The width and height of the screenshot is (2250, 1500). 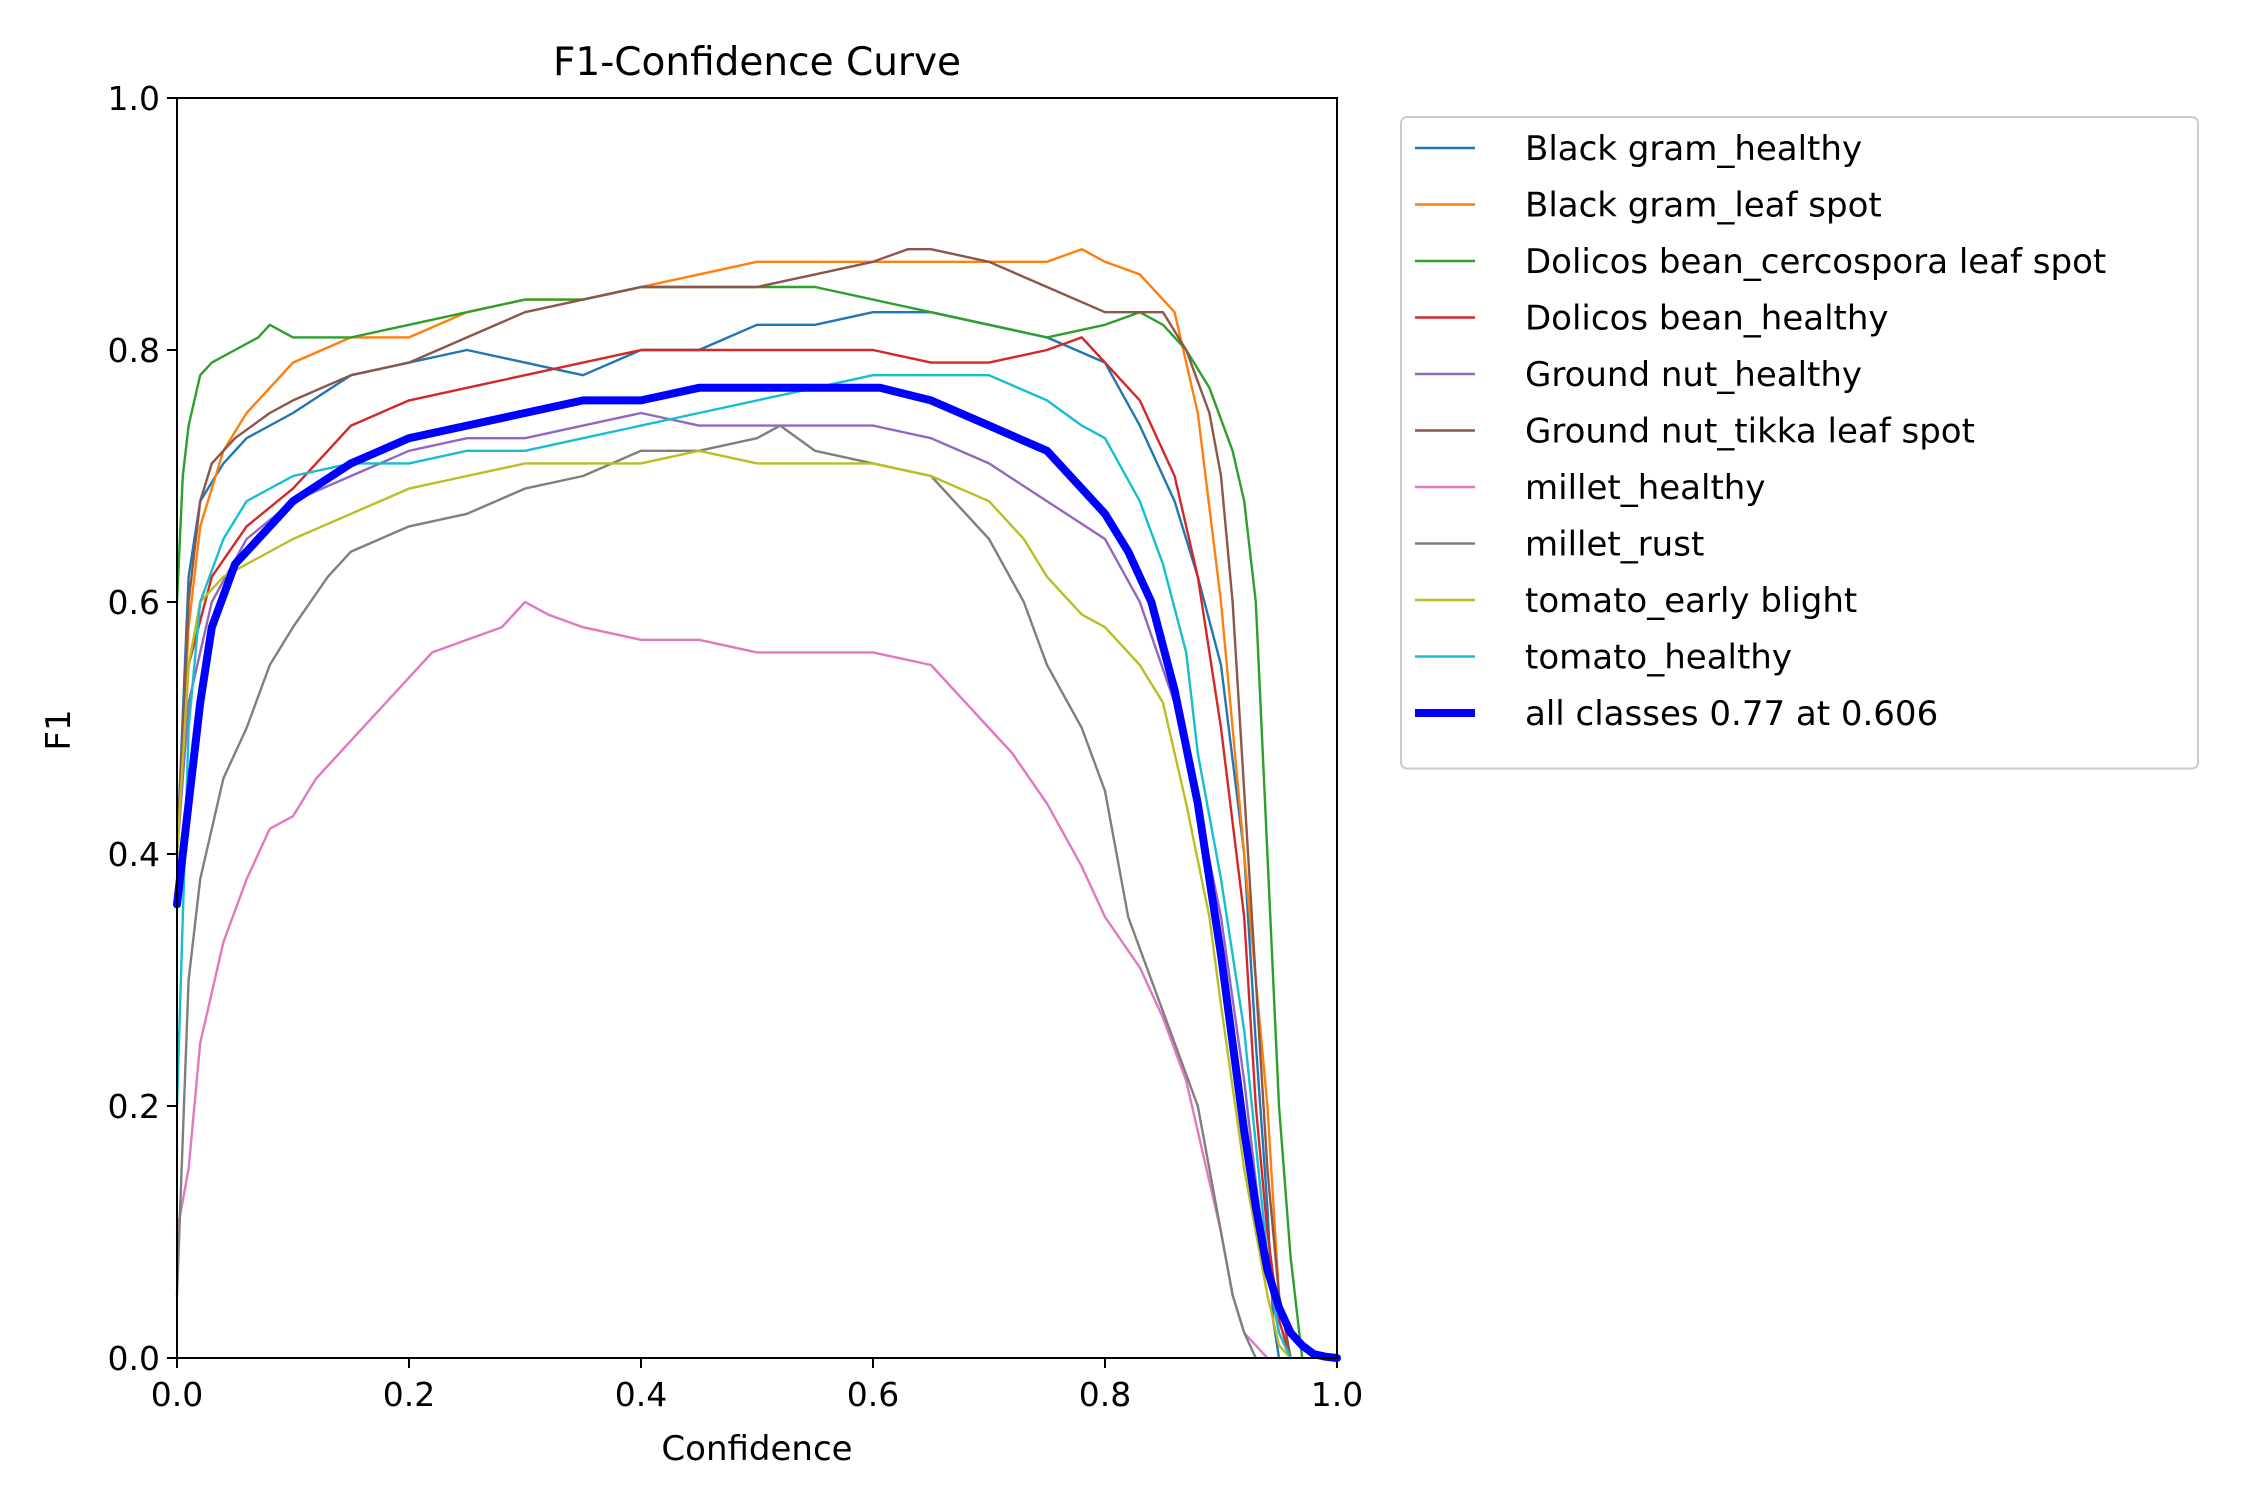 What do you see at coordinates (873, 1394) in the screenshot?
I see `x-tick-label: 0.6` at bounding box center [873, 1394].